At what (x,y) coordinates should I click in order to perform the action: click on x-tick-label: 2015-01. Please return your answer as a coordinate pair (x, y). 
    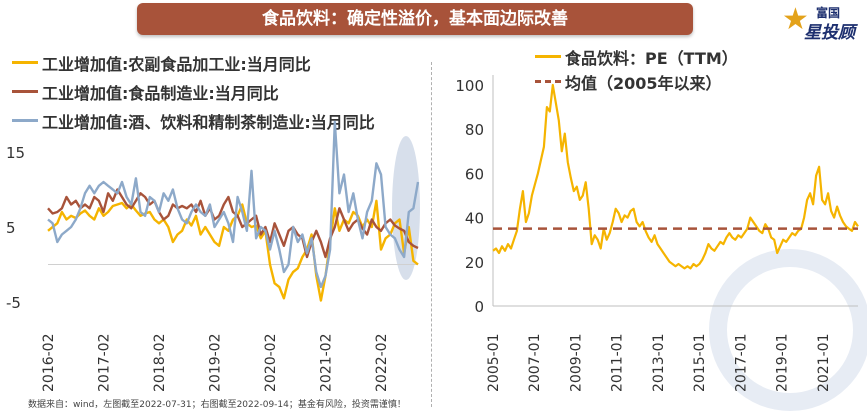
    Looking at the image, I should click on (700, 363).